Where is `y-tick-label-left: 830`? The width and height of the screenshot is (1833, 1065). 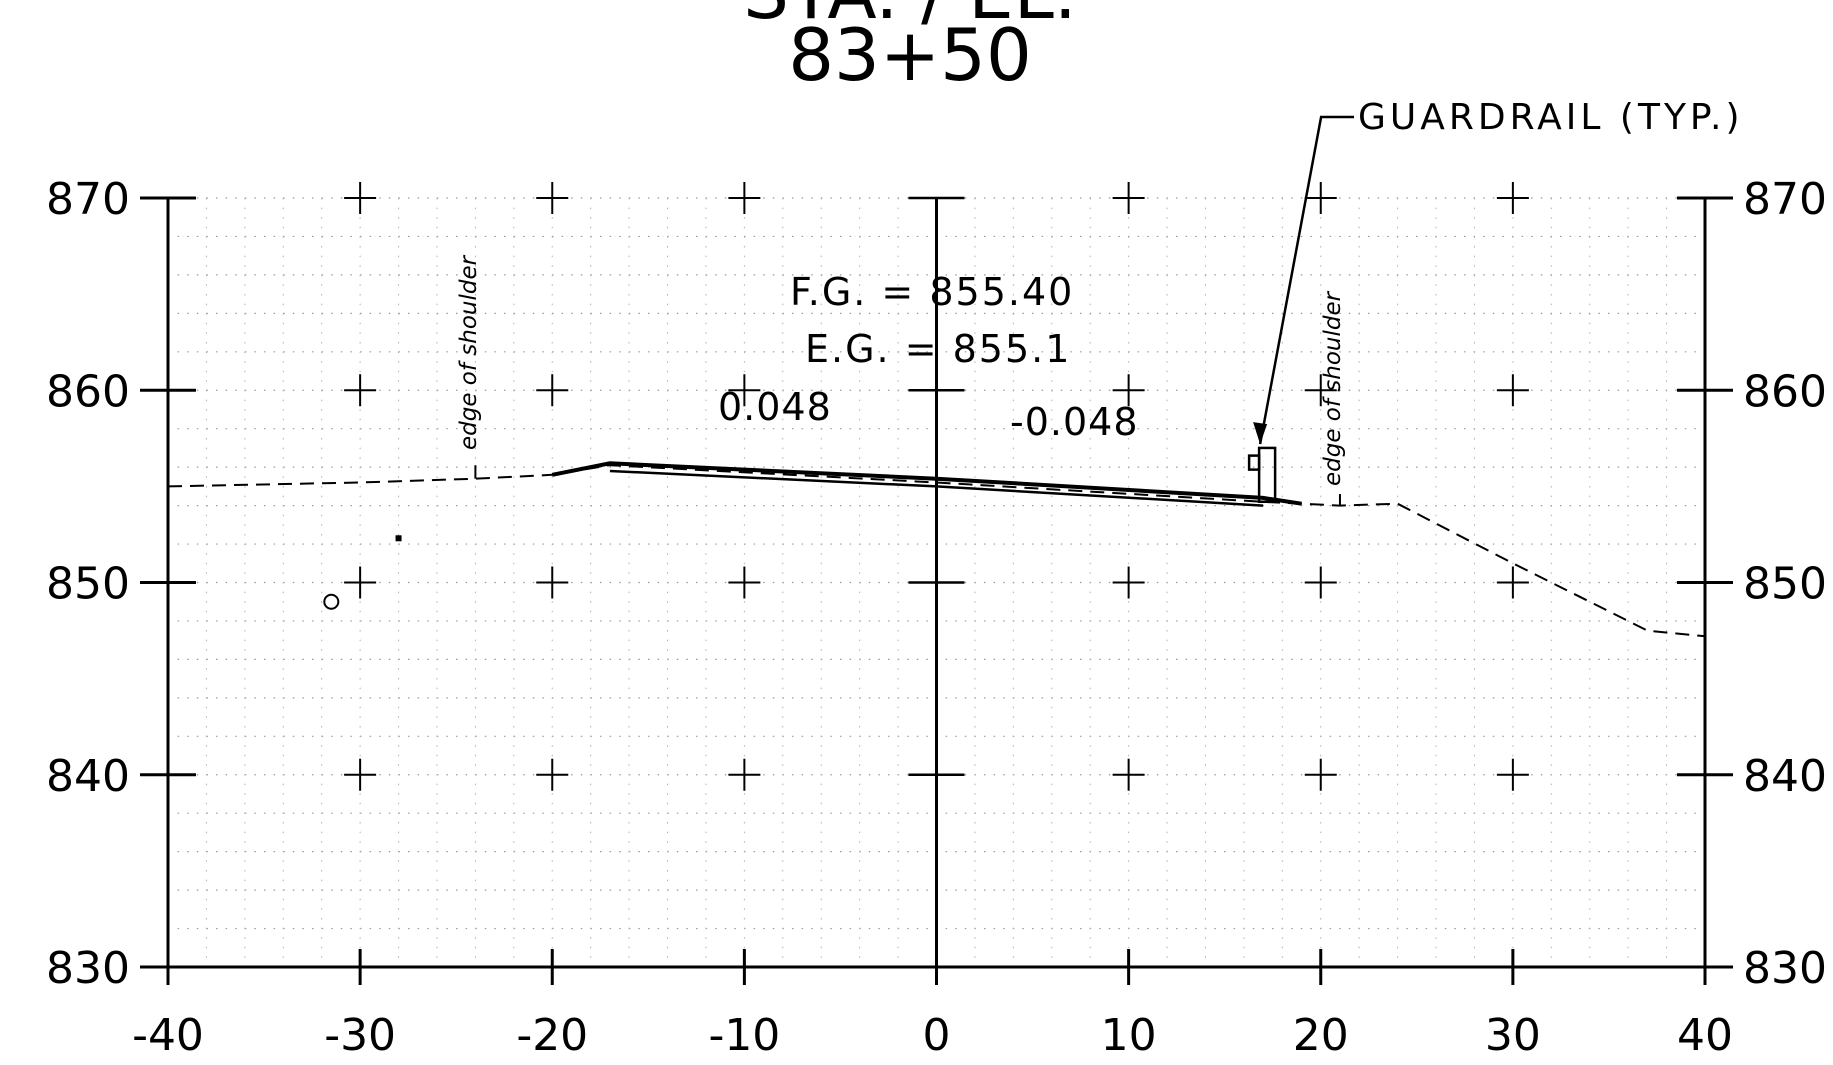 y-tick-label-left: 830 is located at coordinates (88, 968).